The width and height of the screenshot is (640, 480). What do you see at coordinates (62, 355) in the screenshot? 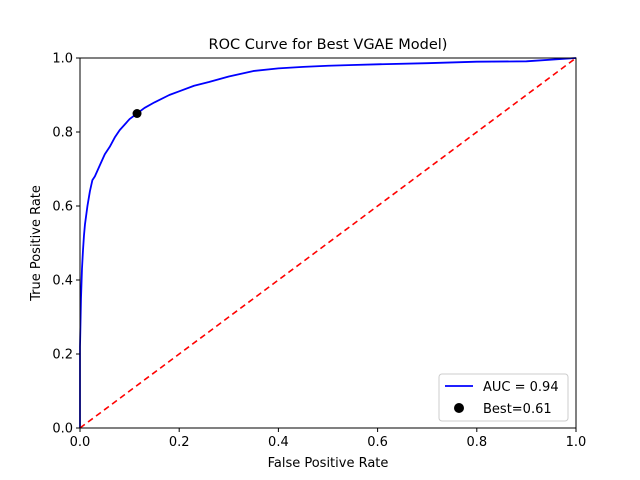
I see `y-tick-label: 0.2` at bounding box center [62, 355].